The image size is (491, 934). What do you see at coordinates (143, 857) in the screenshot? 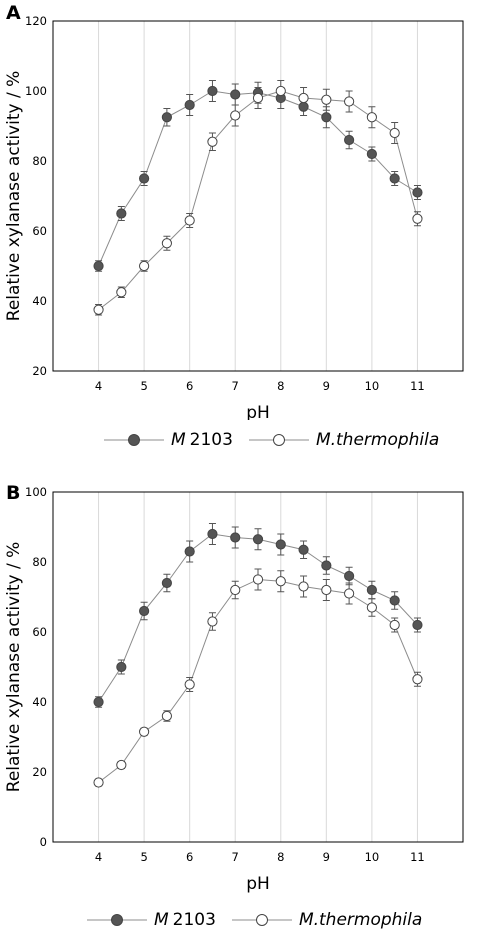
I see `x-tick-label: 5` at bounding box center [143, 857].